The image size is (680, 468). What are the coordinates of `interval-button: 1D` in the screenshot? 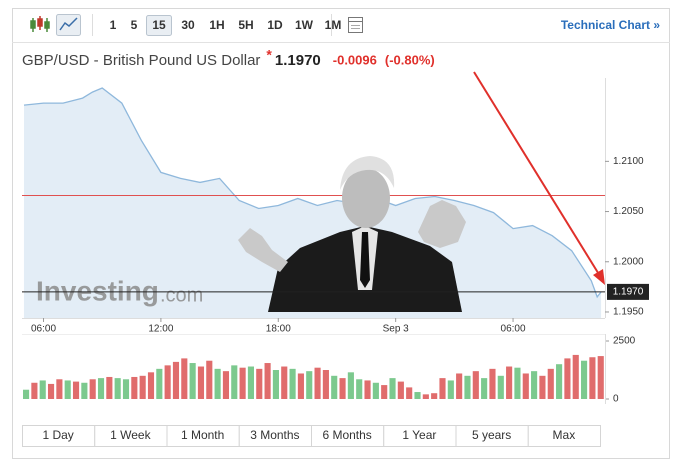 It's located at (275, 25).